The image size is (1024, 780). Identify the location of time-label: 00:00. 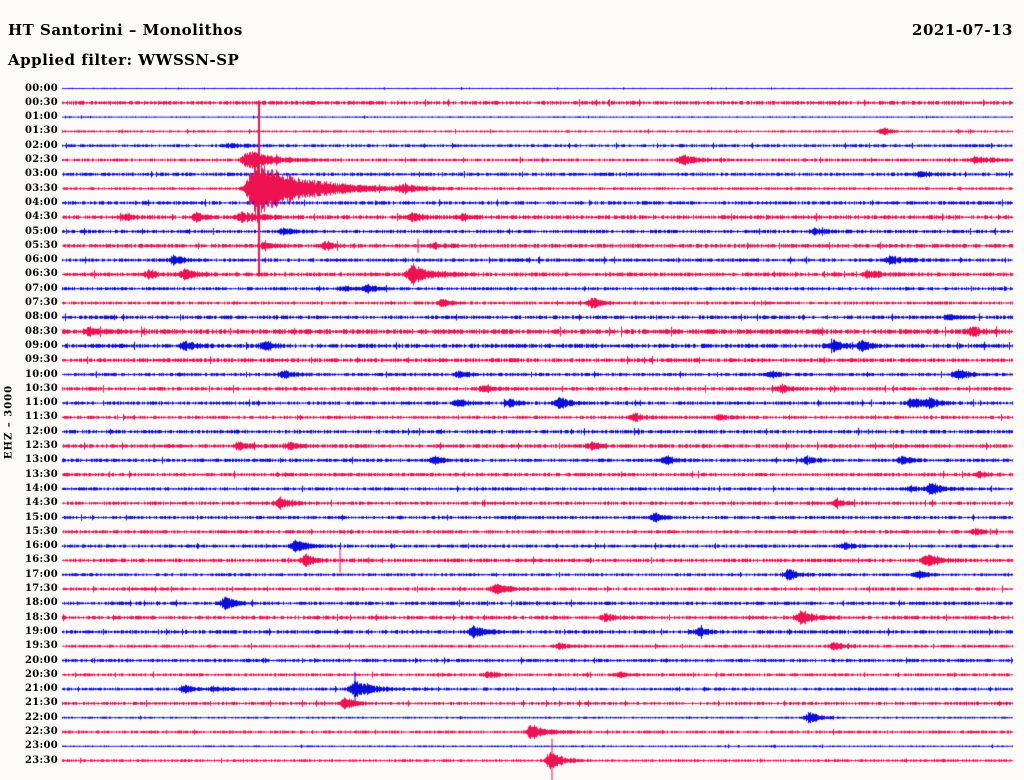
(41, 88).